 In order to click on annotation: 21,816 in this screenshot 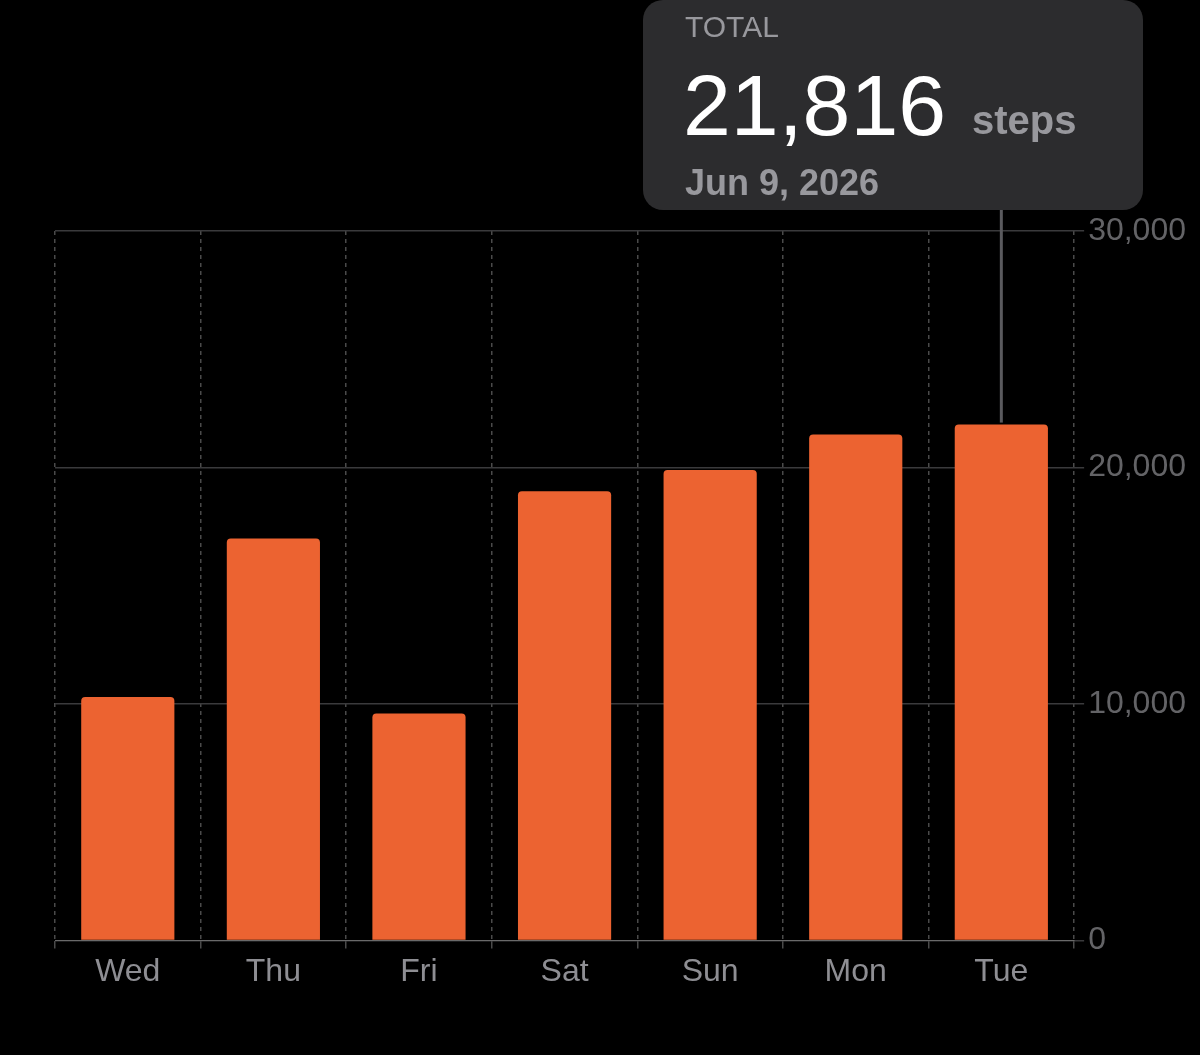, I will do `click(815, 105)`.